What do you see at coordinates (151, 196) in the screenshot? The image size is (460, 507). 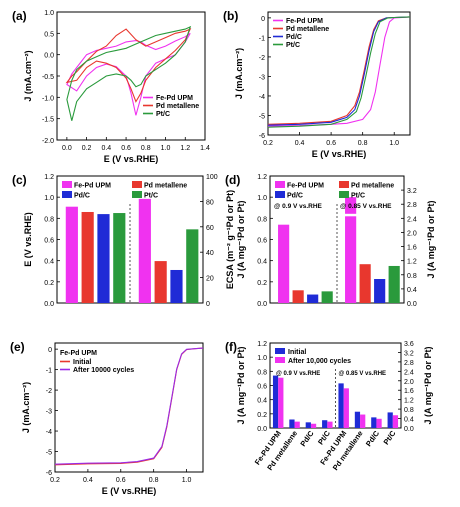 I see `c-legend-label: Pt/C` at bounding box center [151, 196].